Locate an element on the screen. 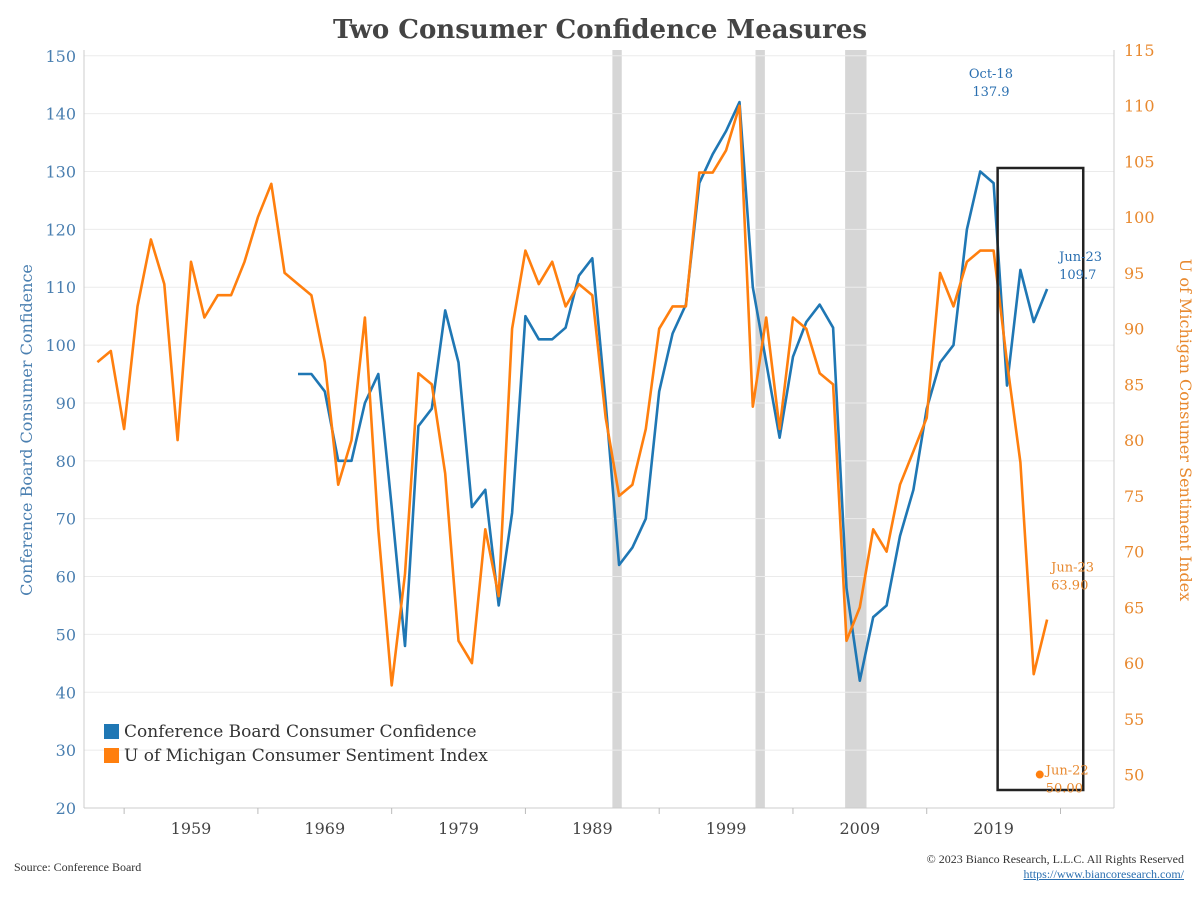 Image resolution: width=1200 pixels, height=900 pixels. y-right-tick-label: 65 is located at coordinates (1134, 607).